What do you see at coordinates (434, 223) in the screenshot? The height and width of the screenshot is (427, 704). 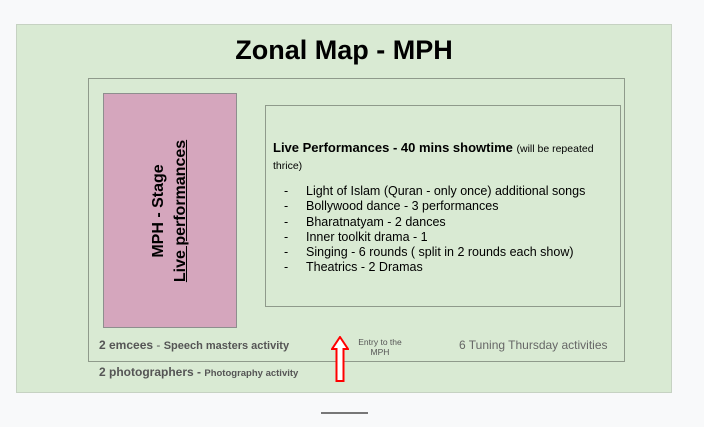 I see `performance-item: Bharatnatyam - 2 dances` at bounding box center [434, 223].